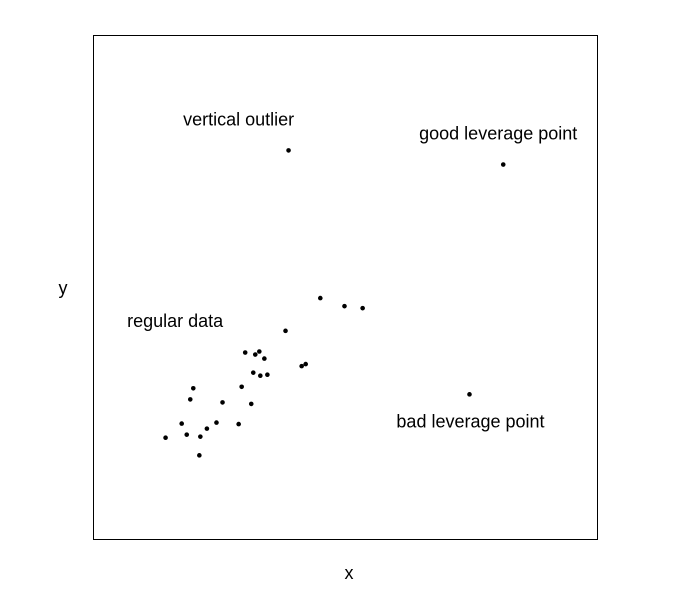  Describe the element at coordinates (498, 133) in the screenshot. I see `annotation-good-leverage-point: good leverage point` at that location.